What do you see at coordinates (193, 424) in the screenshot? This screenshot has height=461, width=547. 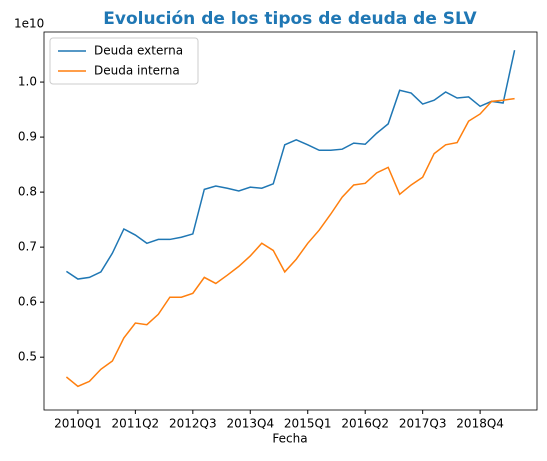 I see `x-tick-label: 2012Q3` at bounding box center [193, 424].